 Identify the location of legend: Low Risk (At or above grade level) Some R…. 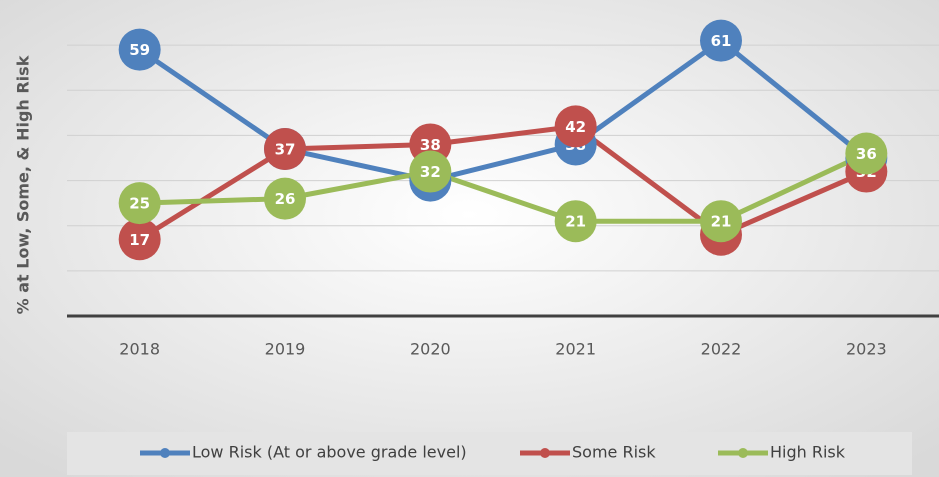
(493, 452).